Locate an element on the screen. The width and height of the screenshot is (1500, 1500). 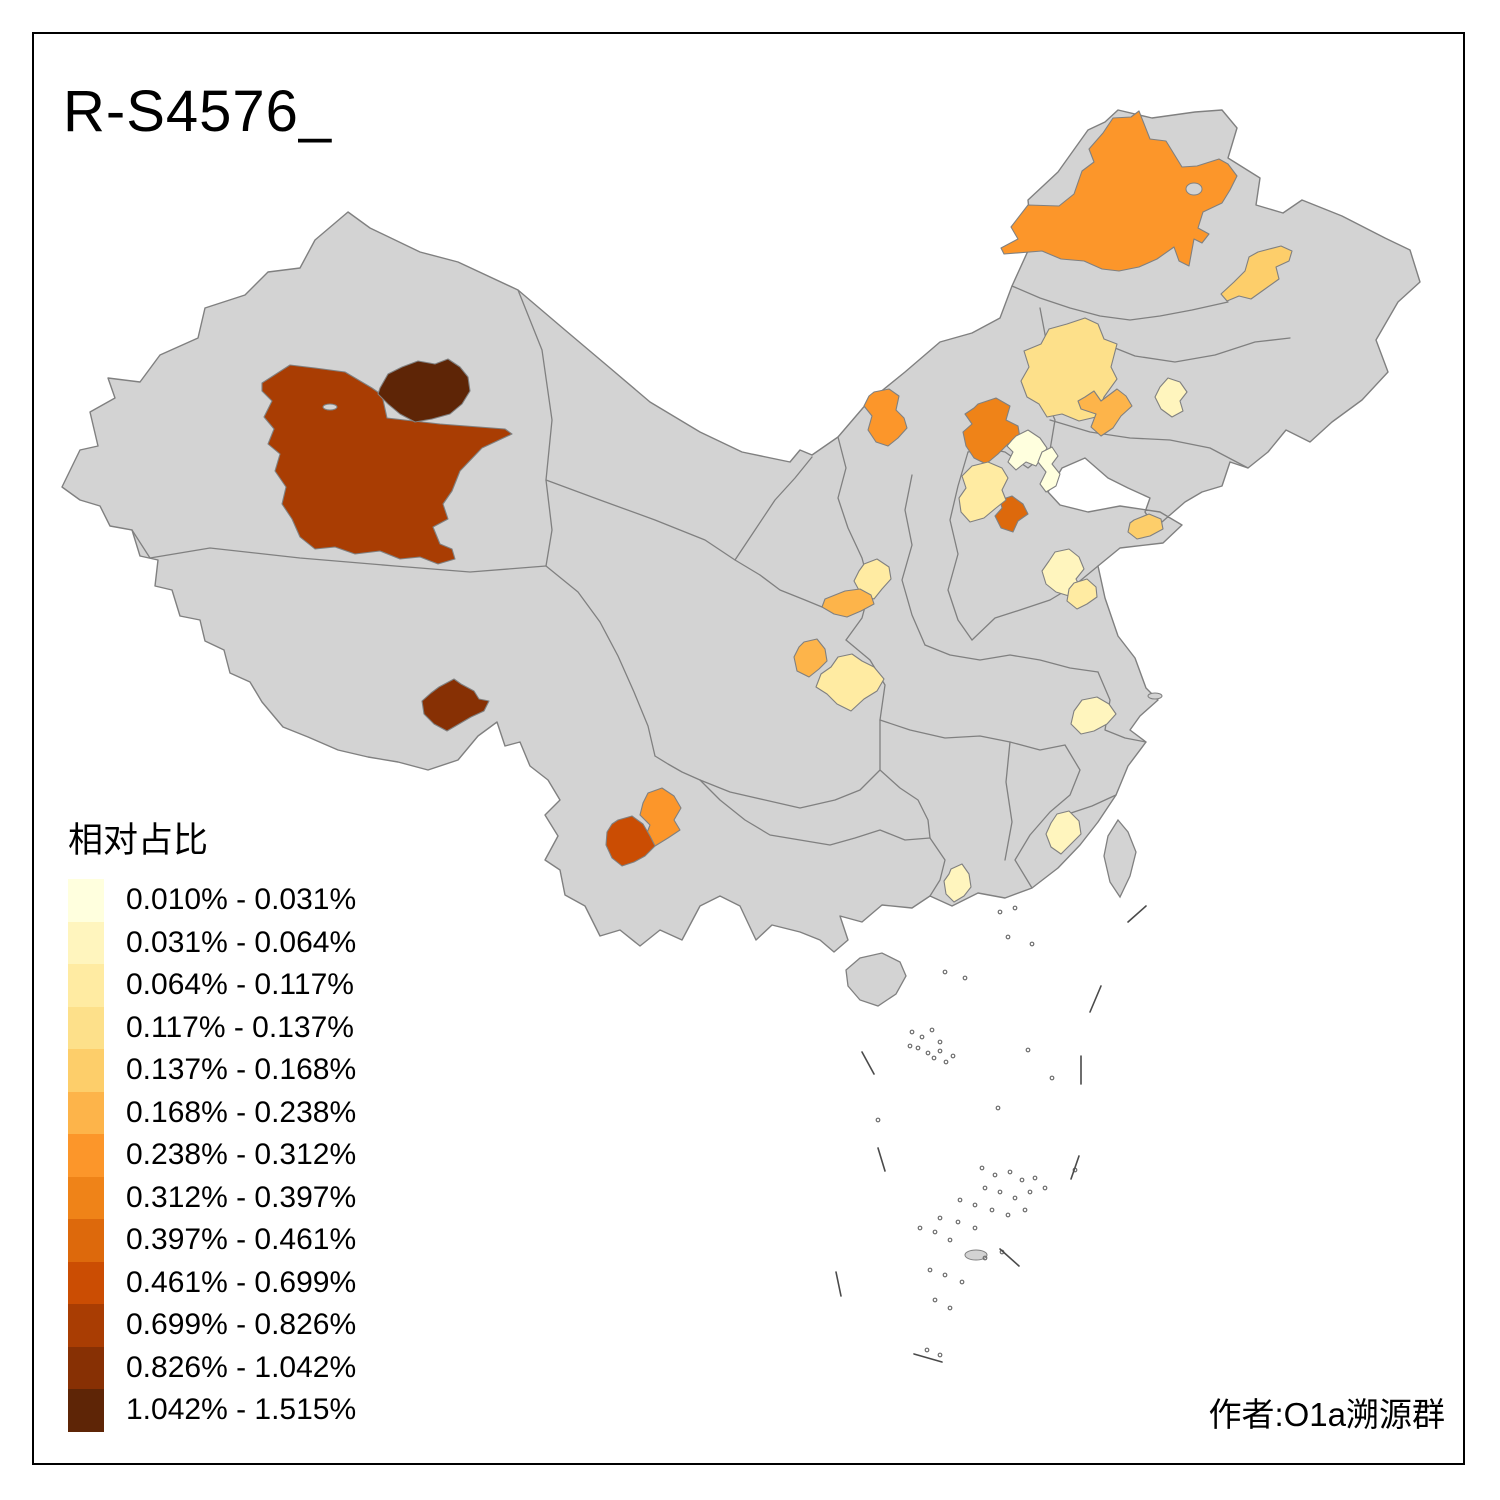
legend-item: 0.031% - 0.064% is located at coordinates (278, 942).